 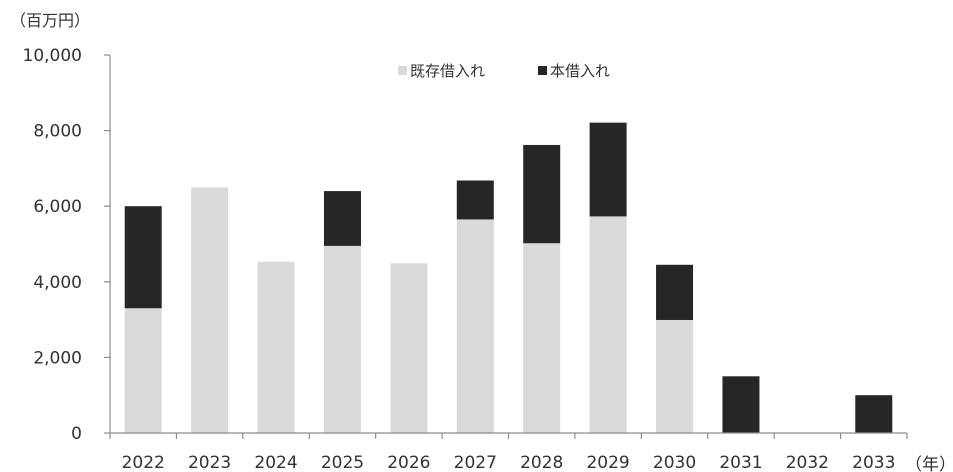 I want to click on x-tick-label: 2024, so click(x=275, y=462).